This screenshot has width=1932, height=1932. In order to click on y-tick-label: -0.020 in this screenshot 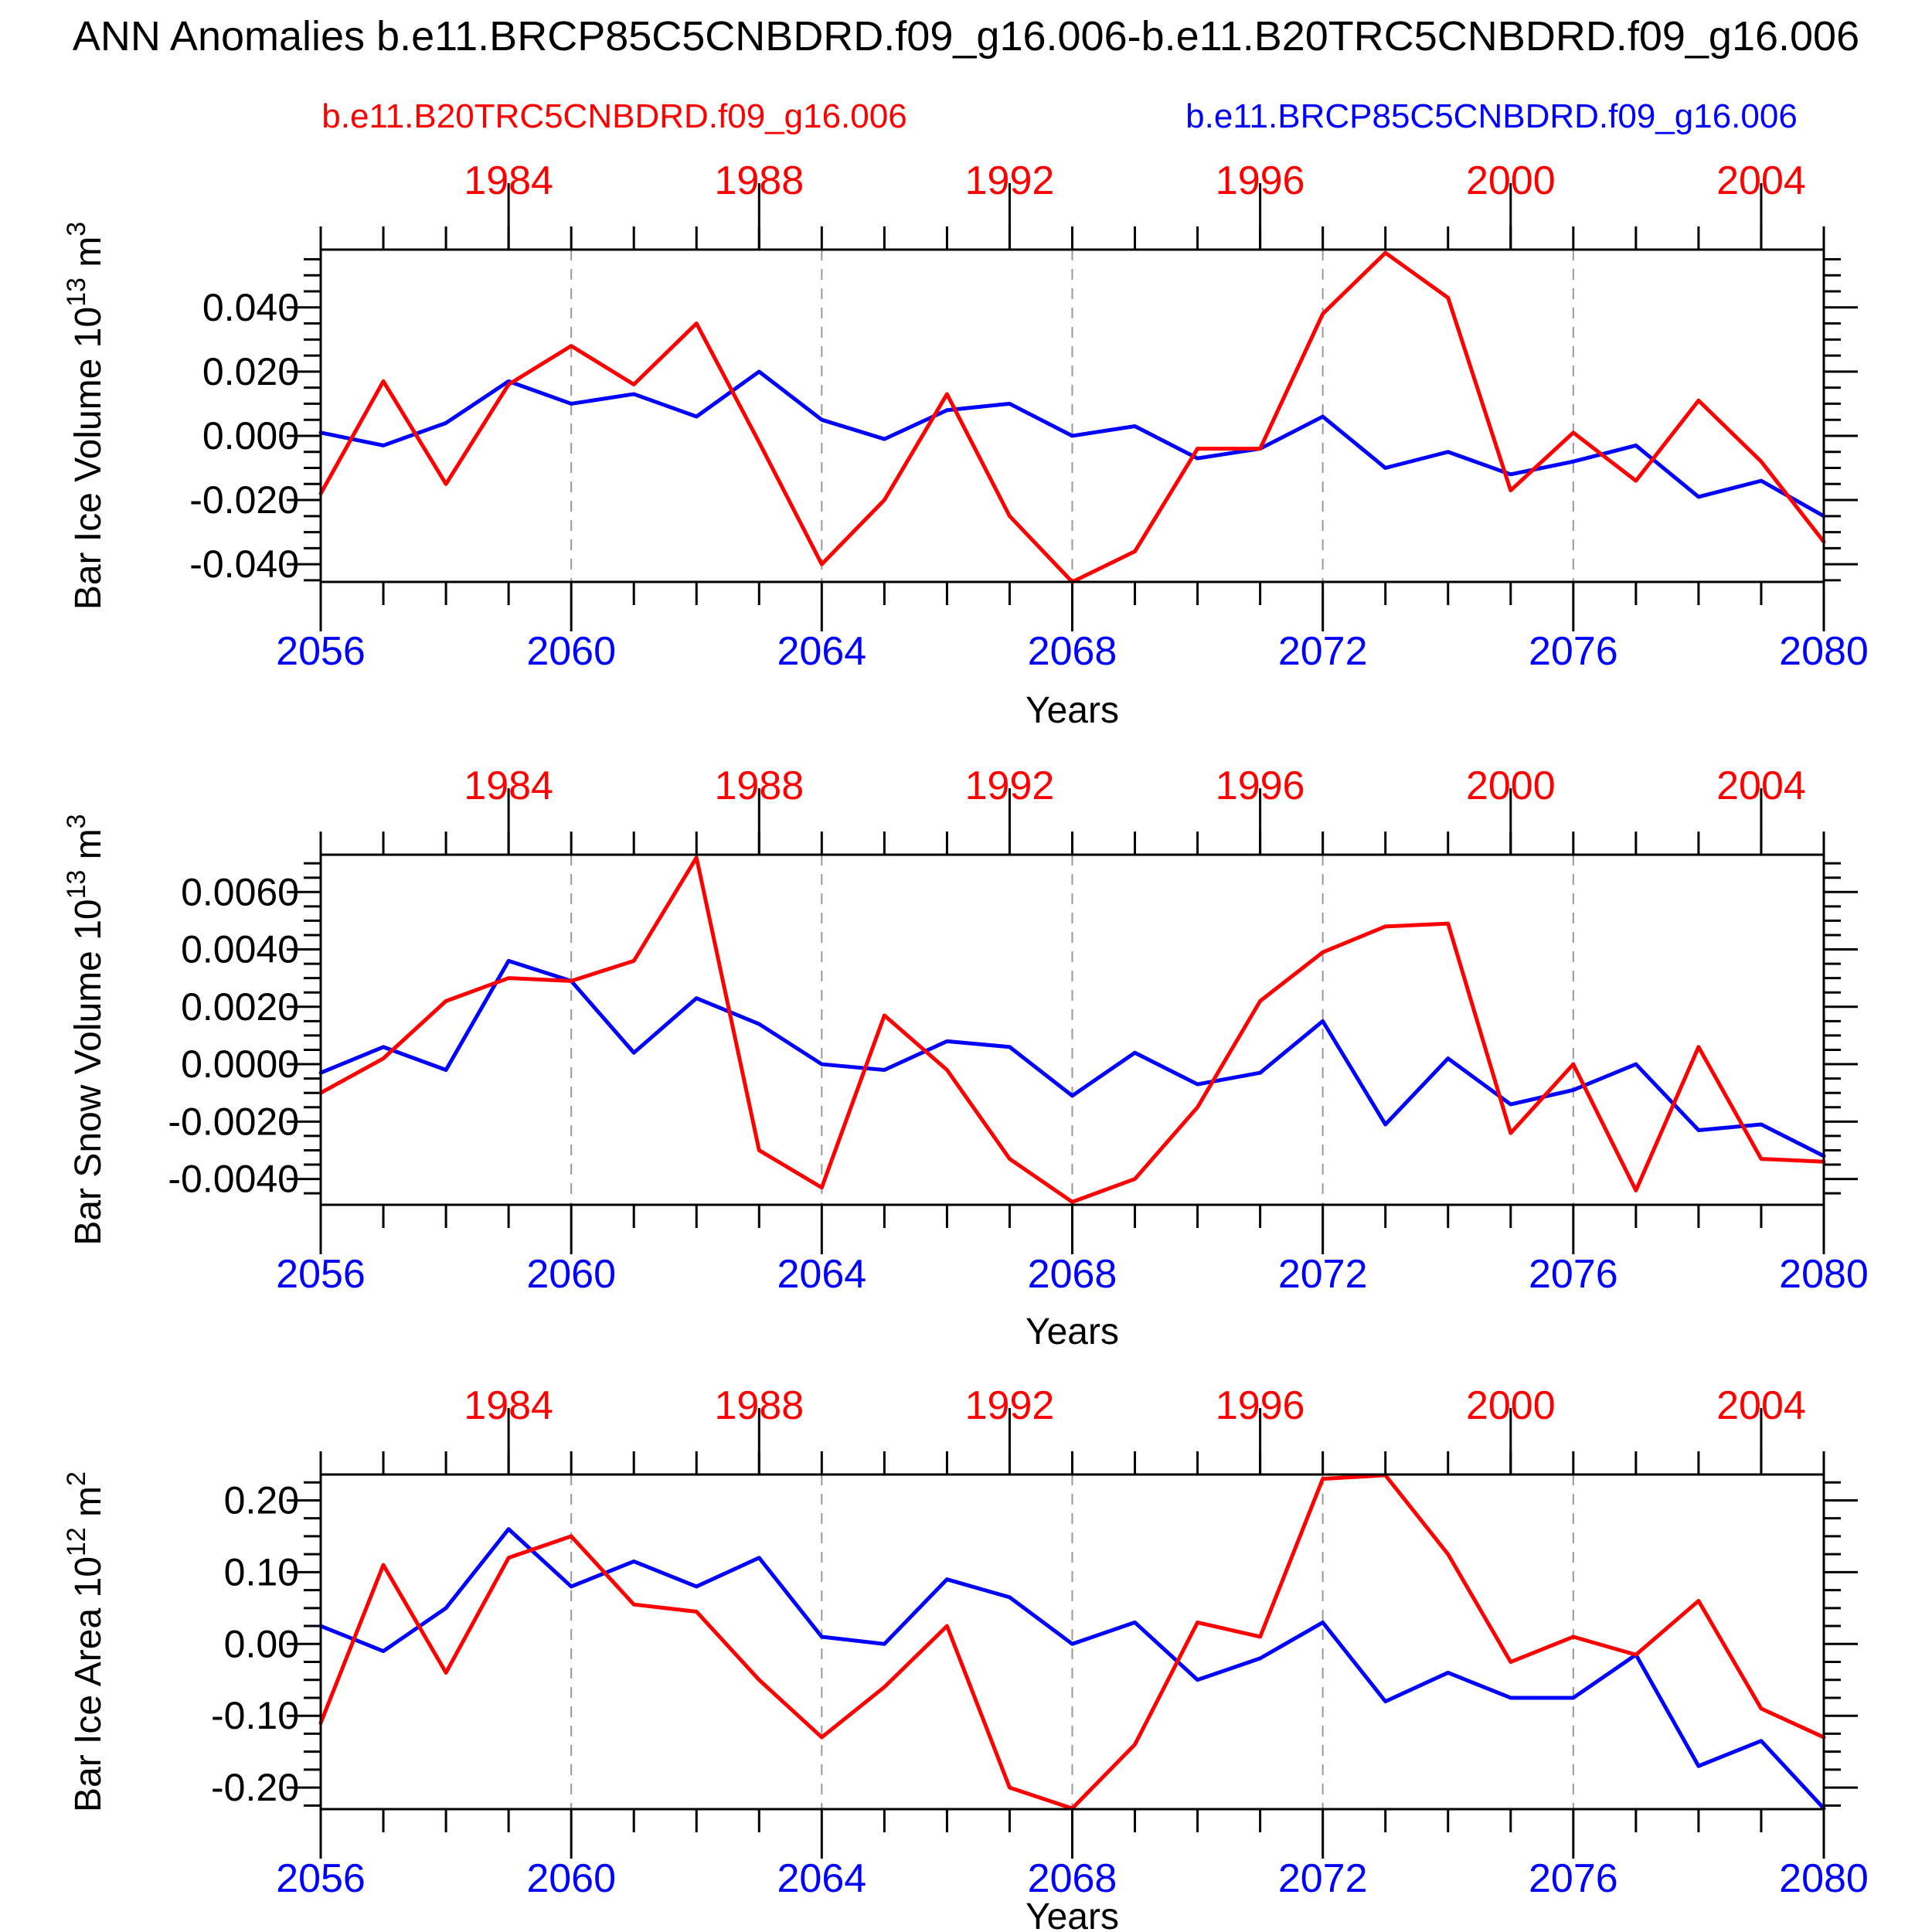, I will do `click(244, 500)`.